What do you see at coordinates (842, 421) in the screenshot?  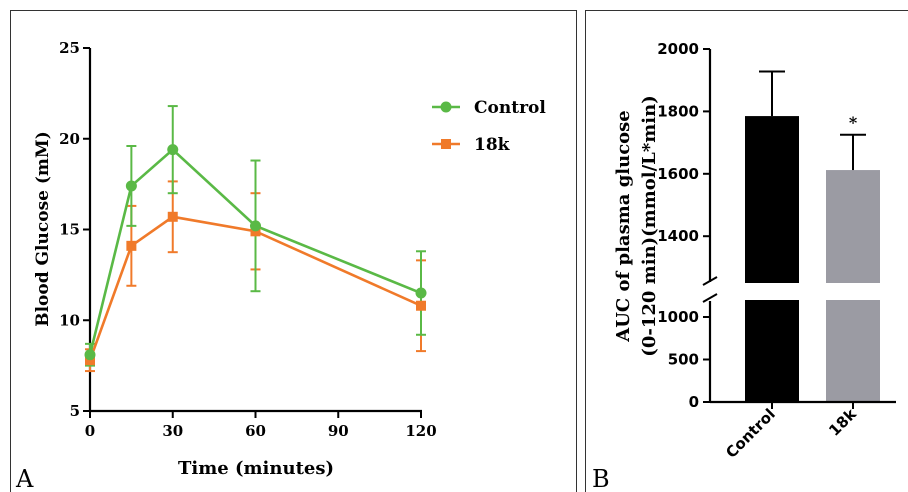 I see `x-category-label: 18k` at bounding box center [842, 421].